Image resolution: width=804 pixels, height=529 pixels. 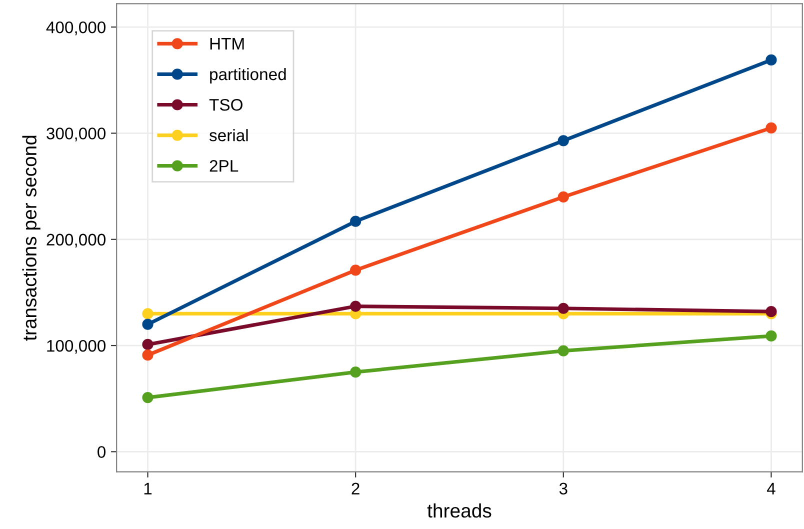 What do you see at coordinates (148, 488) in the screenshot?
I see `x-tick-label: 1` at bounding box center [148, 488].